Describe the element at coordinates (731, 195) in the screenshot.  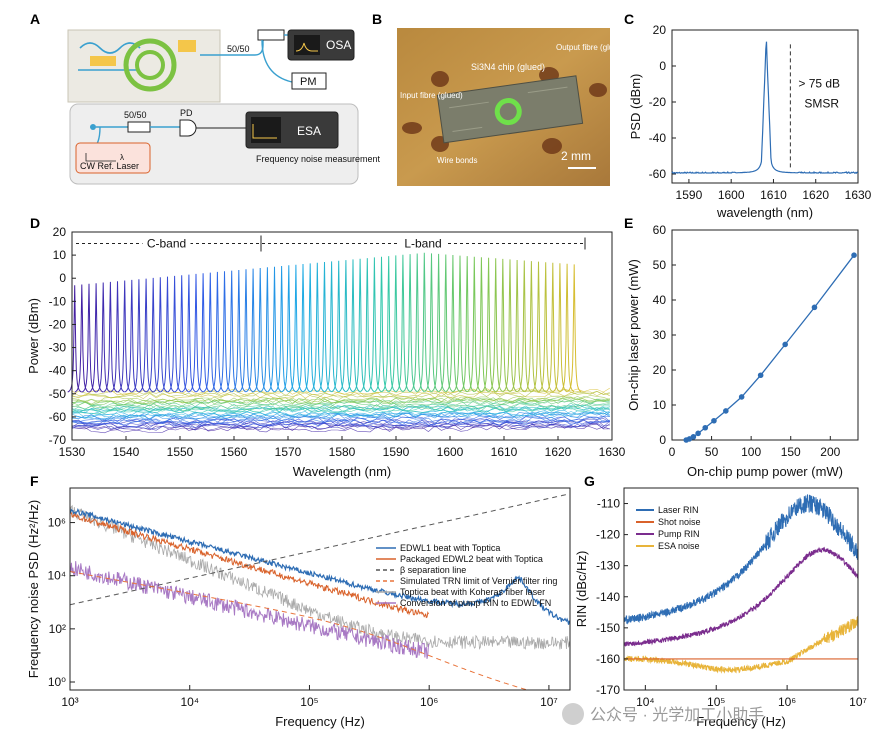
I see `panel-c-xtick-label: 1600` at that location.